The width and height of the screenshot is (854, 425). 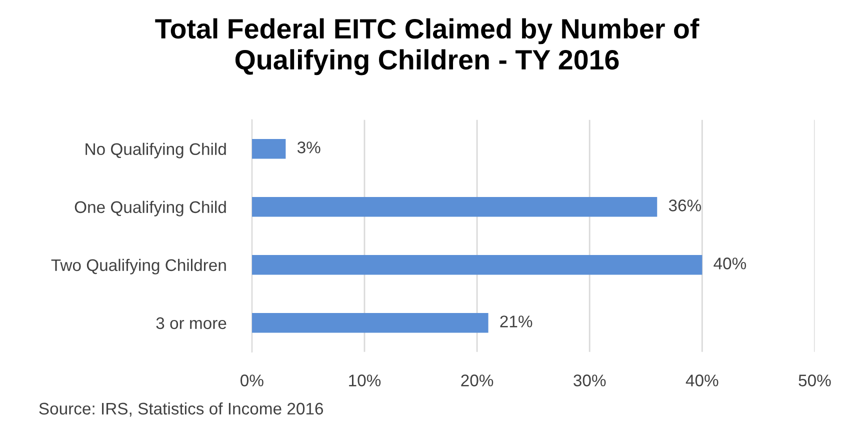 I want to click on x-tick-label: 50%, so click(x=814, y=380).